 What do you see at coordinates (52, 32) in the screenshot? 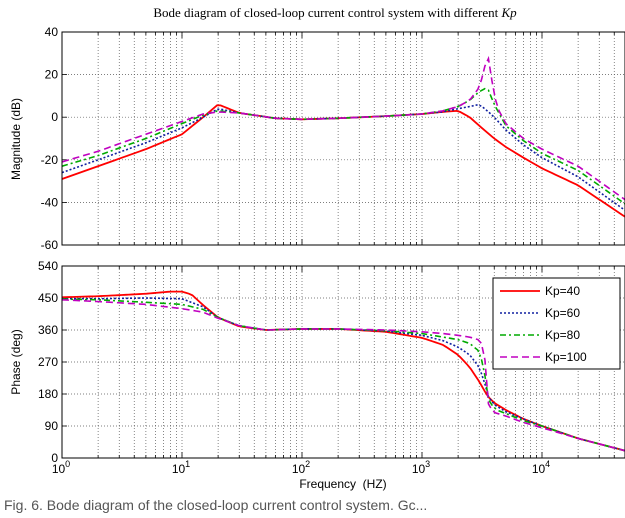
I see `magnitude-y-tick-label: 40` at bounding box center [52, 32].